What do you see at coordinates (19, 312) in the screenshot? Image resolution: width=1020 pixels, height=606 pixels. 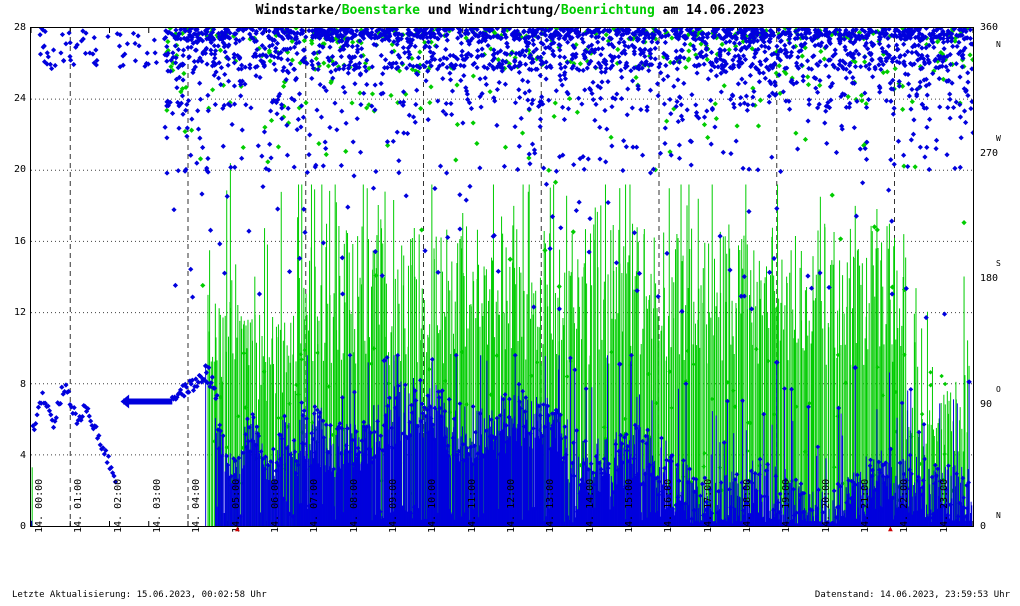 I see `y-left-tick-12: 12` at bounding box center [19, 312].